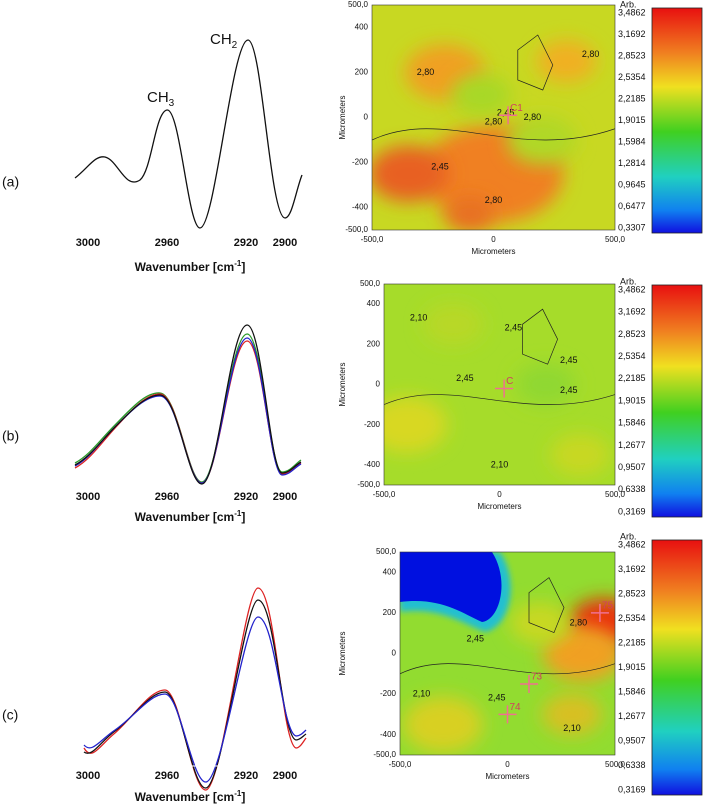 The image size is (709, 807). Describe the element at coordinates (161, 99) in the screenshot. I see `peak-annotation: CH3` at that location.